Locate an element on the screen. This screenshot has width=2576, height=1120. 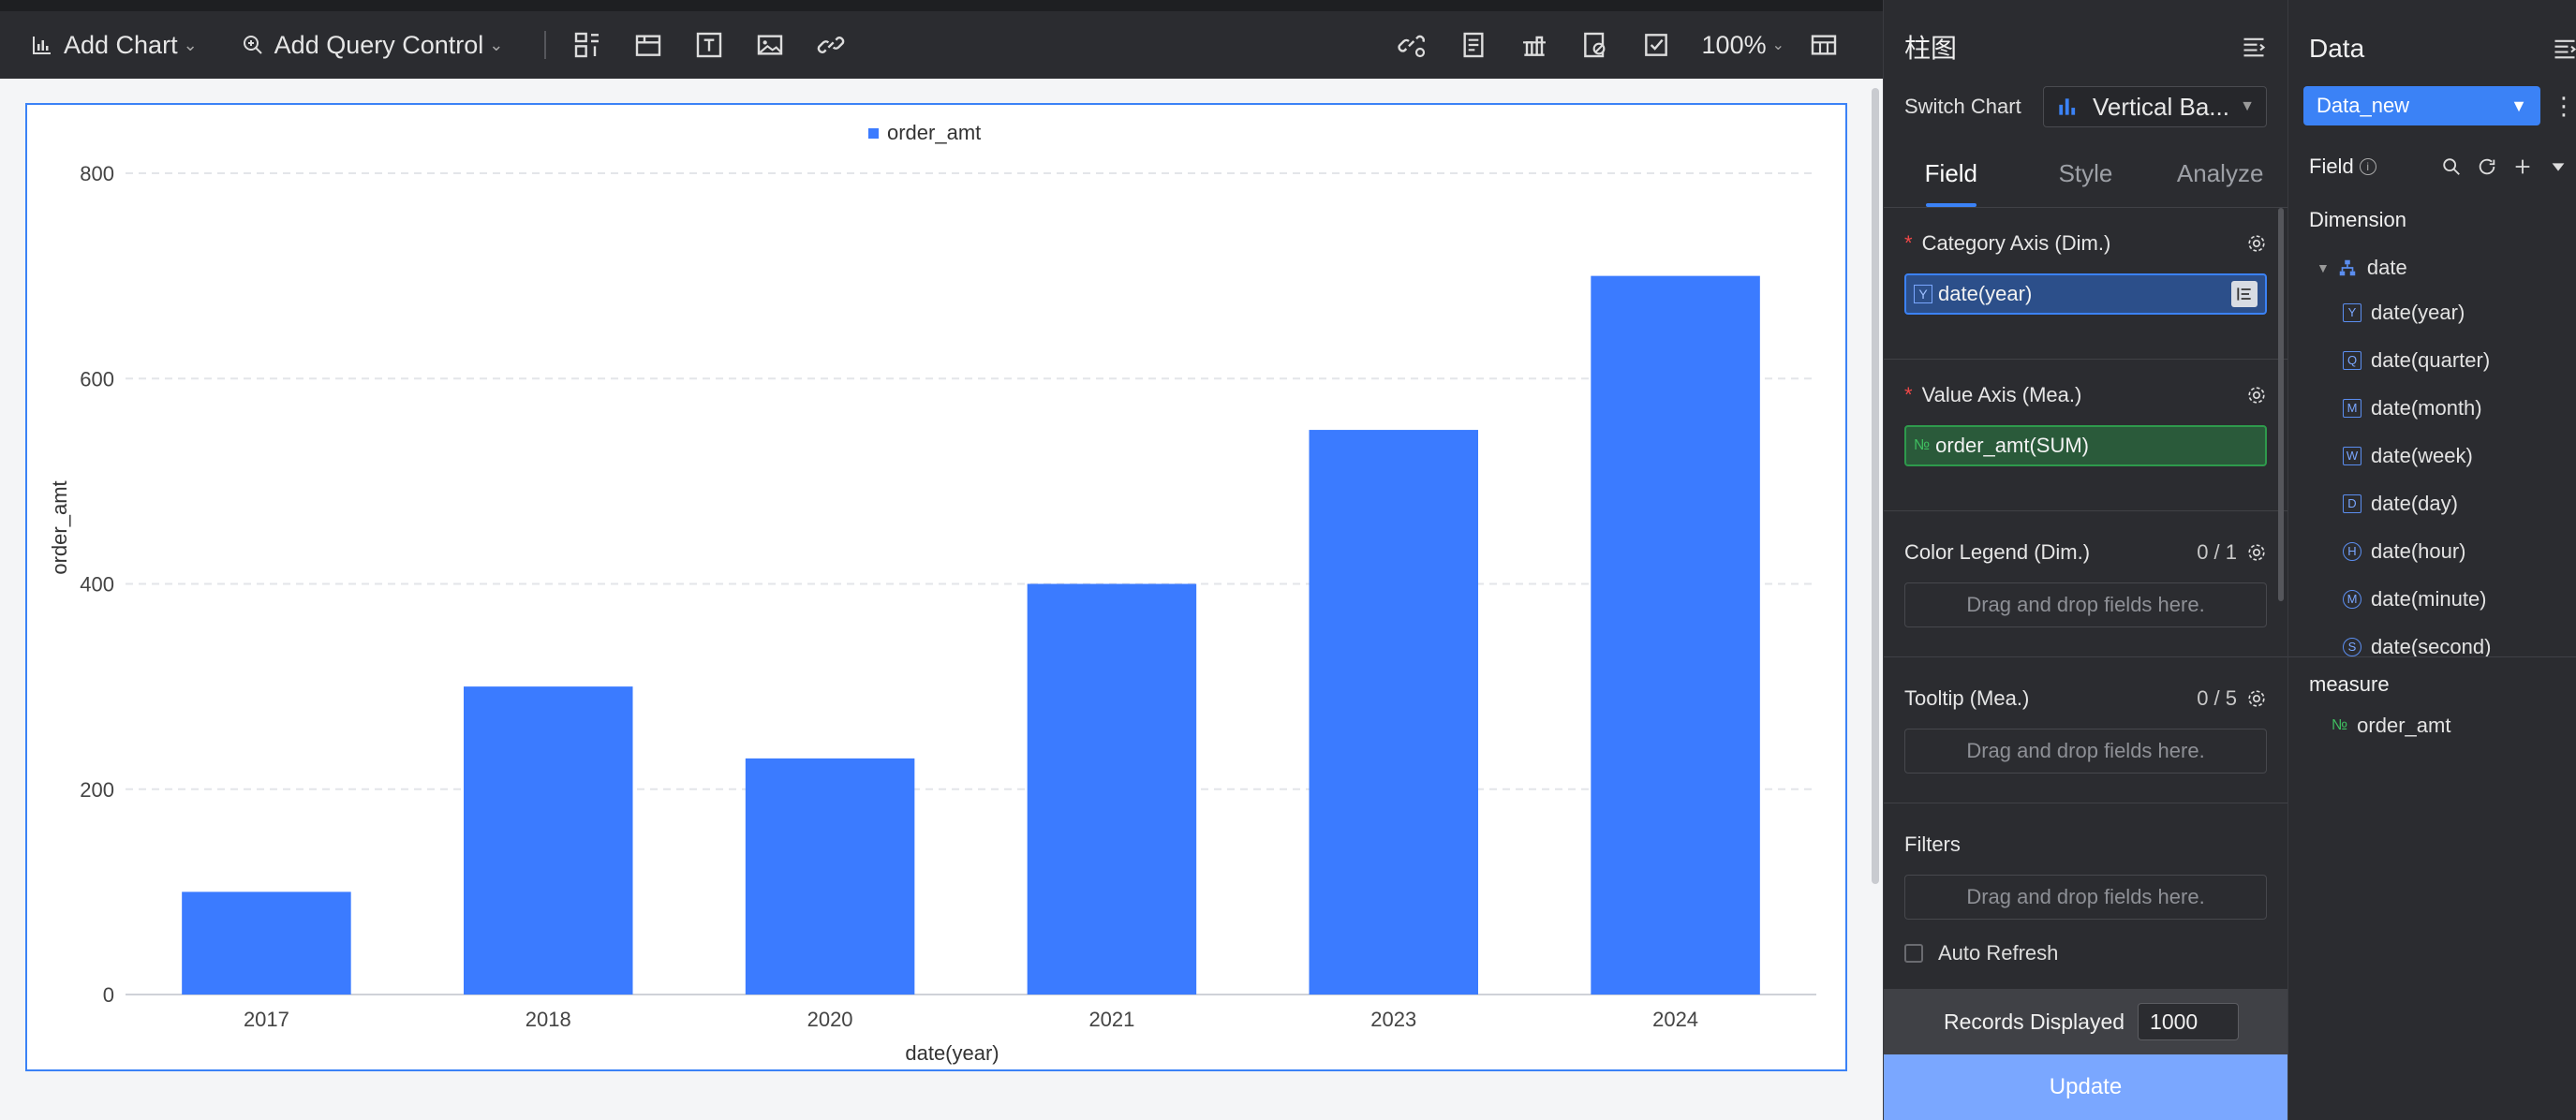
table-layout-icon is located at coordinates (1823, 45).